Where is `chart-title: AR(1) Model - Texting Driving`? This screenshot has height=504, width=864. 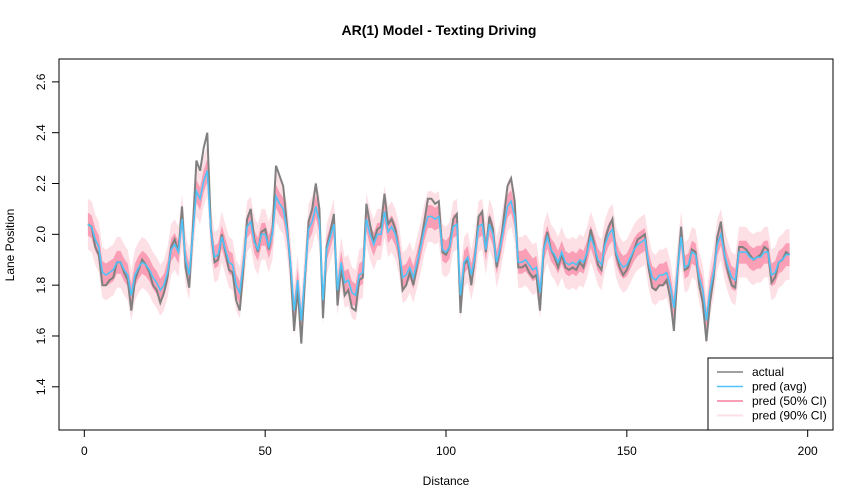
chart-title: AR(1) Model - Texting Driving is located at coordinates (439, 30).